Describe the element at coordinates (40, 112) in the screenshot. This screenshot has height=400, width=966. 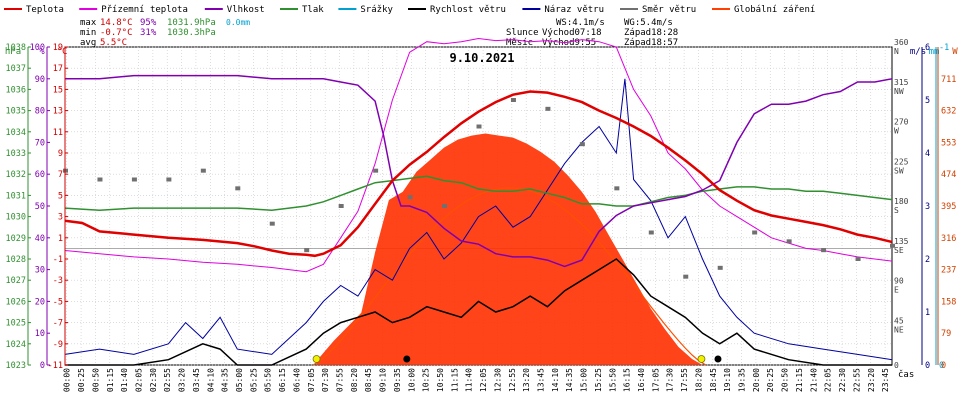
I see `axis-tick-label: 80` at that location.